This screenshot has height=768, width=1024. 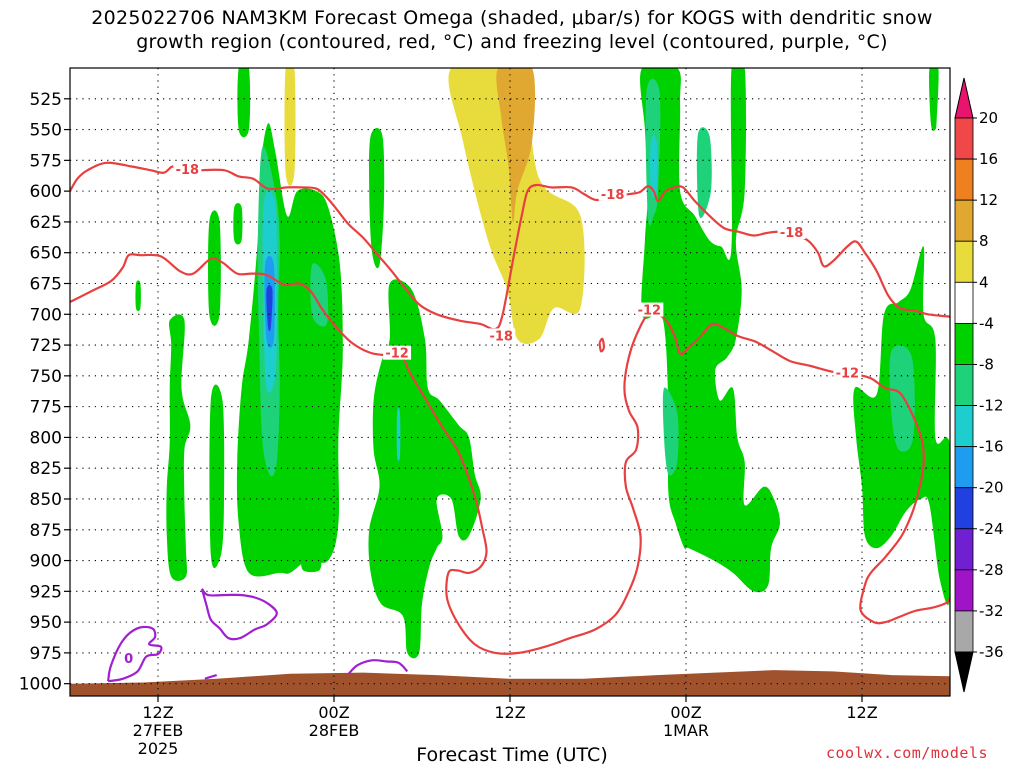 I want to click on y-tick-label-675: 675, so click(x=46, y=284).